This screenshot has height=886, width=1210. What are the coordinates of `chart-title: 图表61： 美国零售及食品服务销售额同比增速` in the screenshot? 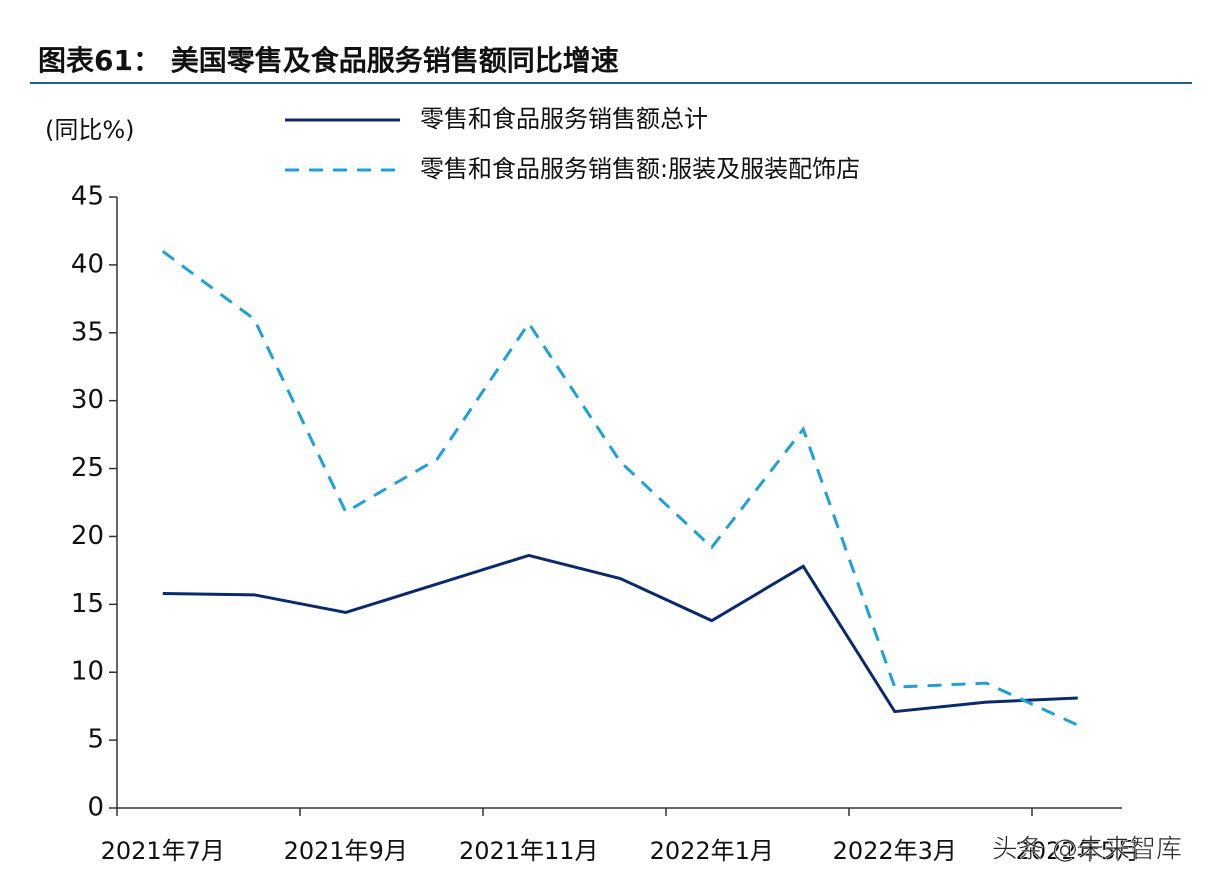 It's located at (328, 60).